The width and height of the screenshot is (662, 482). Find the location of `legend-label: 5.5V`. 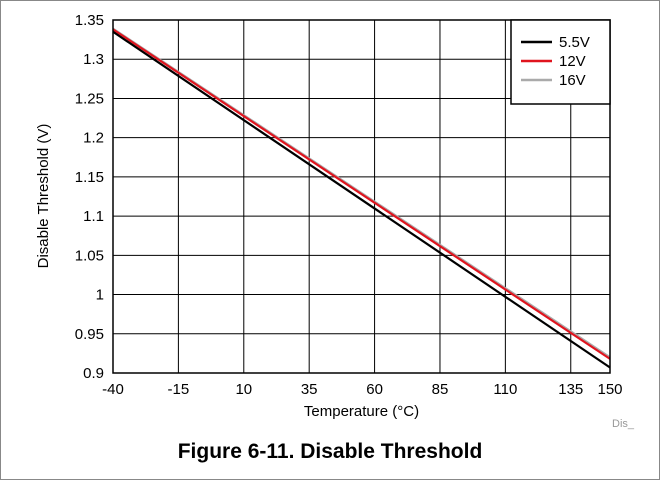

legend-label: 5.5V is located at coordinates (574, 42).